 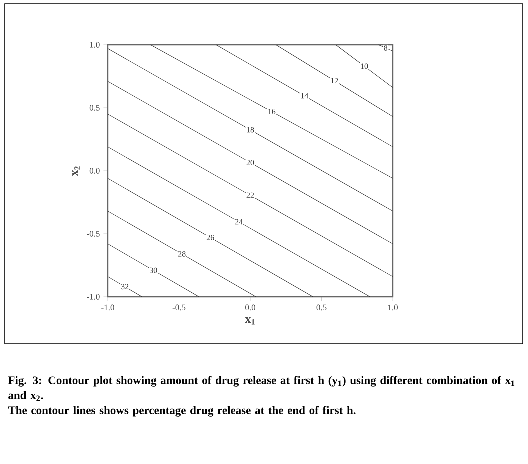 What do you see at coordinates (250, 163) in the screenshot?
I see `series-label: 20` at bounding box center [250, 163].